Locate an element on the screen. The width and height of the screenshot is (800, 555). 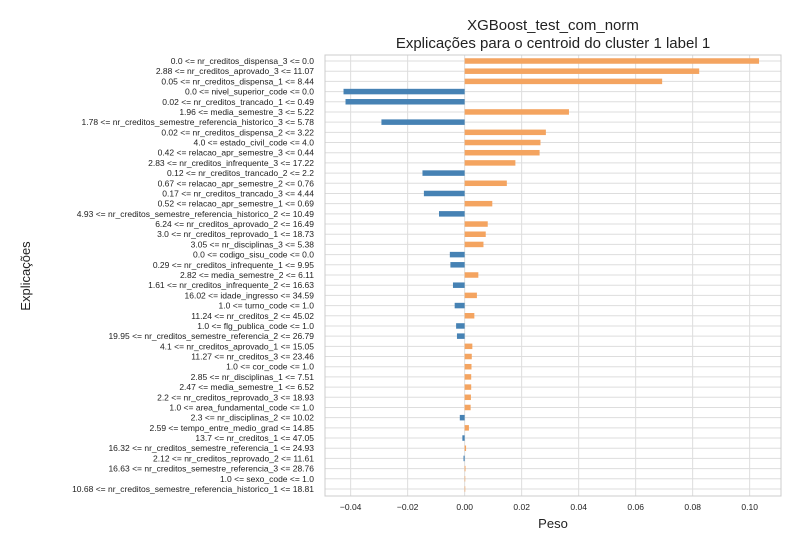
x-tick-label: 0.10 is located at coordinates (749, 507).